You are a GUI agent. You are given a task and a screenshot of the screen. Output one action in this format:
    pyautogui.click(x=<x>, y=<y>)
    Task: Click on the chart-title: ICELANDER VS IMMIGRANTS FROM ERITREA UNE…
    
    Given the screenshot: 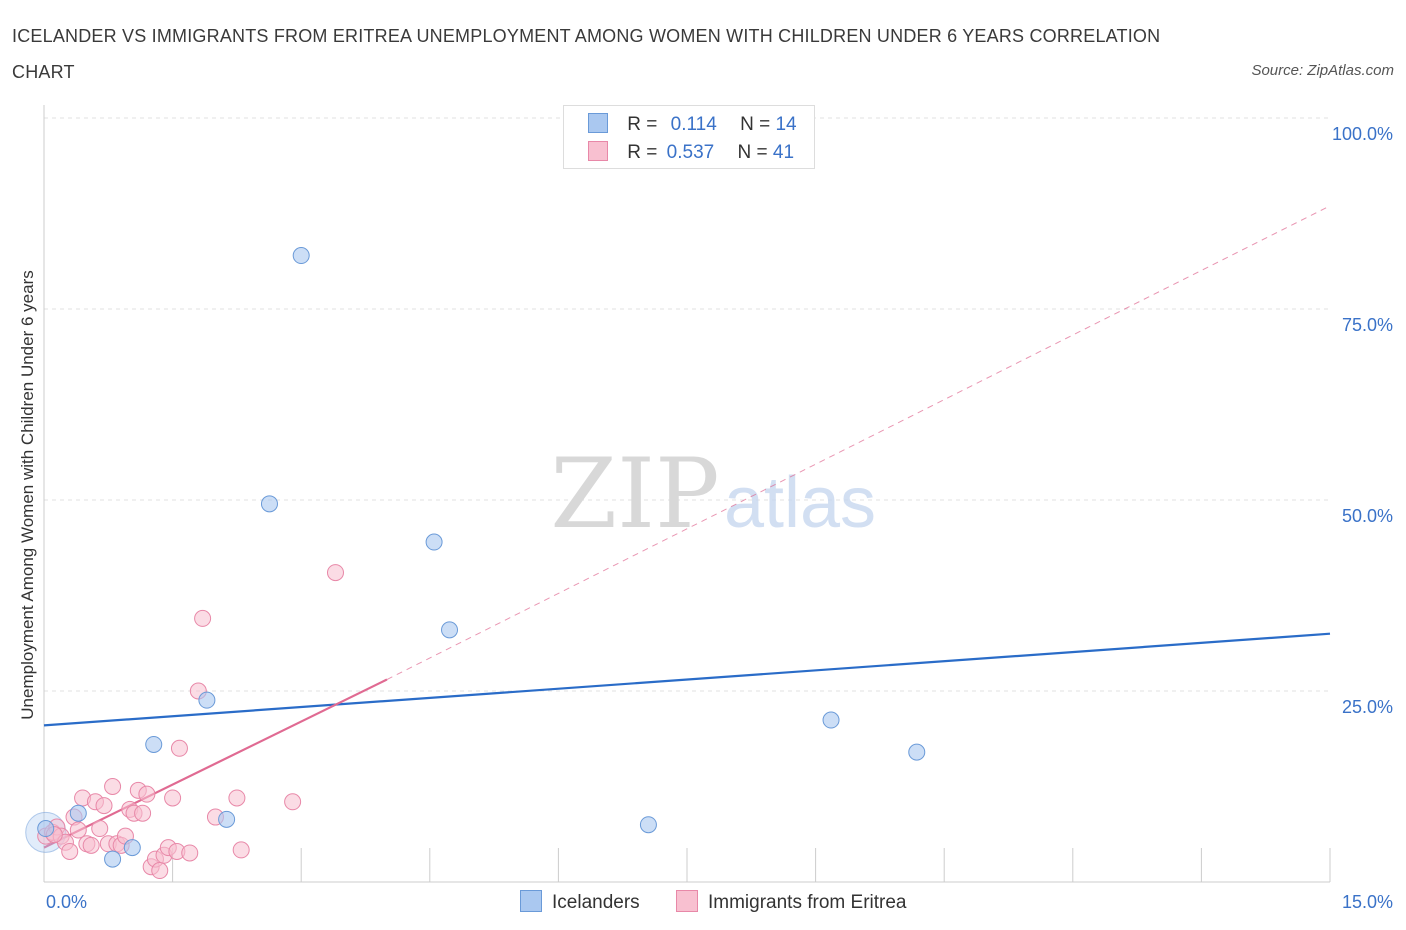 What is the action you would take?
    pyautogui.click(x=586, y=54)
    